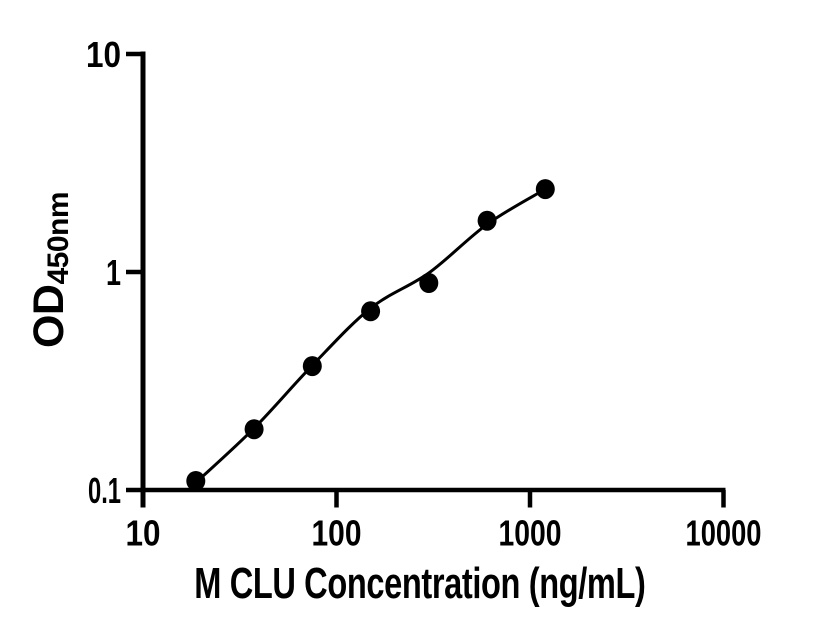 This screenshot has width=816, height=640. Describe the element at coordinates (420, 583) in the screenshot. I see `x-axis-title: M CLU Concentration (ng/mL)` at that location.